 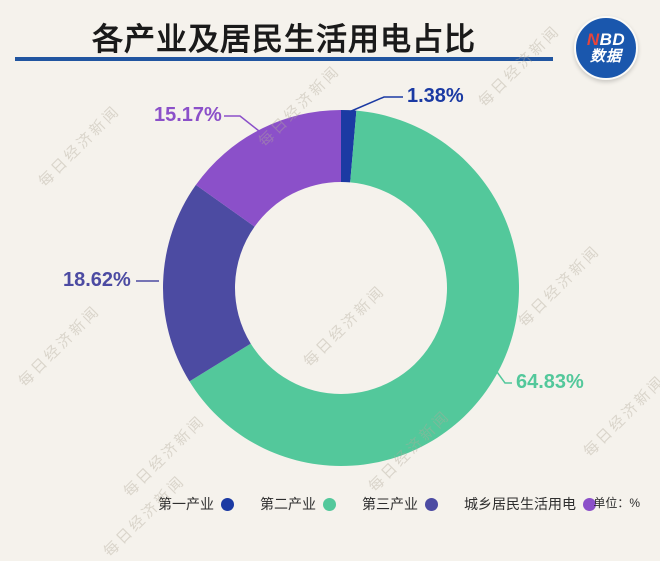 I want to click on legend-item-1: 第二产业, so click(x=298, y=504).